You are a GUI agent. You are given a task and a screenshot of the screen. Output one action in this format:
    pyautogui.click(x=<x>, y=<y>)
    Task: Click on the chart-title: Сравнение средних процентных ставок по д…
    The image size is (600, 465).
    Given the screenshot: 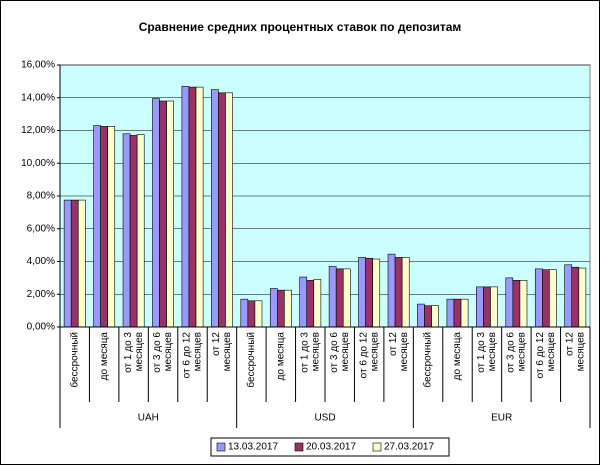 What is the action you would take?
    pyautogui.click(x=300, y=27)
    